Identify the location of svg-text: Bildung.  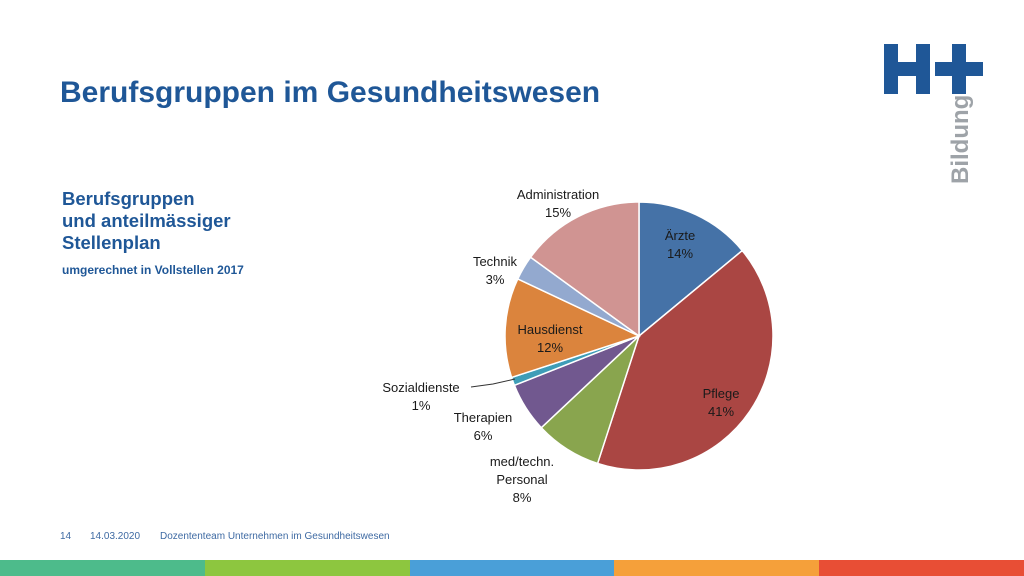
(960, 139).